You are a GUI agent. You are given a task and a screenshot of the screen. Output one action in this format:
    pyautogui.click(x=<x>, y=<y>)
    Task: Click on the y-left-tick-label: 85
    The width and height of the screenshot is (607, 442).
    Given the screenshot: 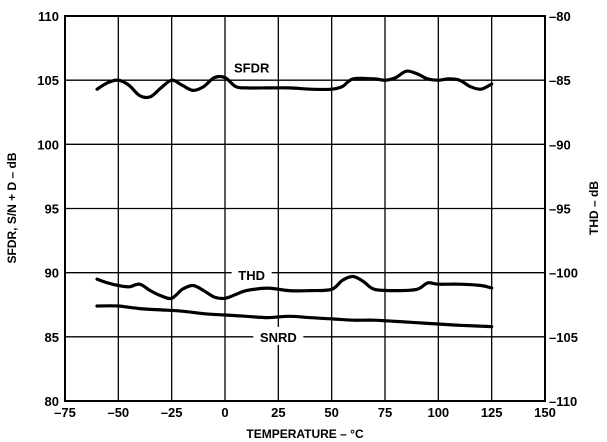 What is the action you would take?
    pyautogui.click(x=52, y=337)
    